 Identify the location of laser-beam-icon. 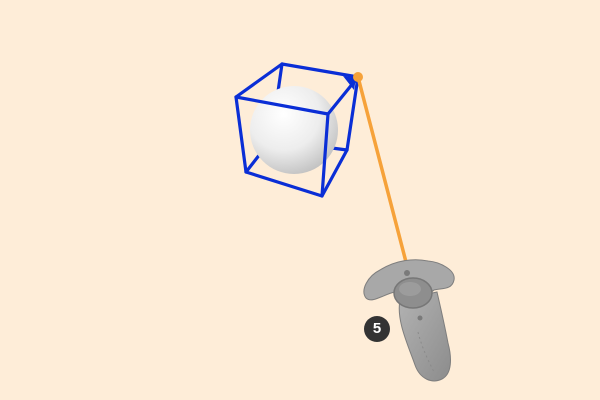
(380, 168).